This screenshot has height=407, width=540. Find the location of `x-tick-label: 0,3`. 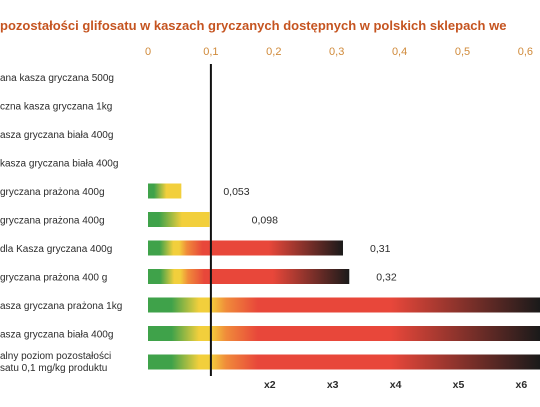

x-tick-label: 0,3 is located at coordinates (336, 52).